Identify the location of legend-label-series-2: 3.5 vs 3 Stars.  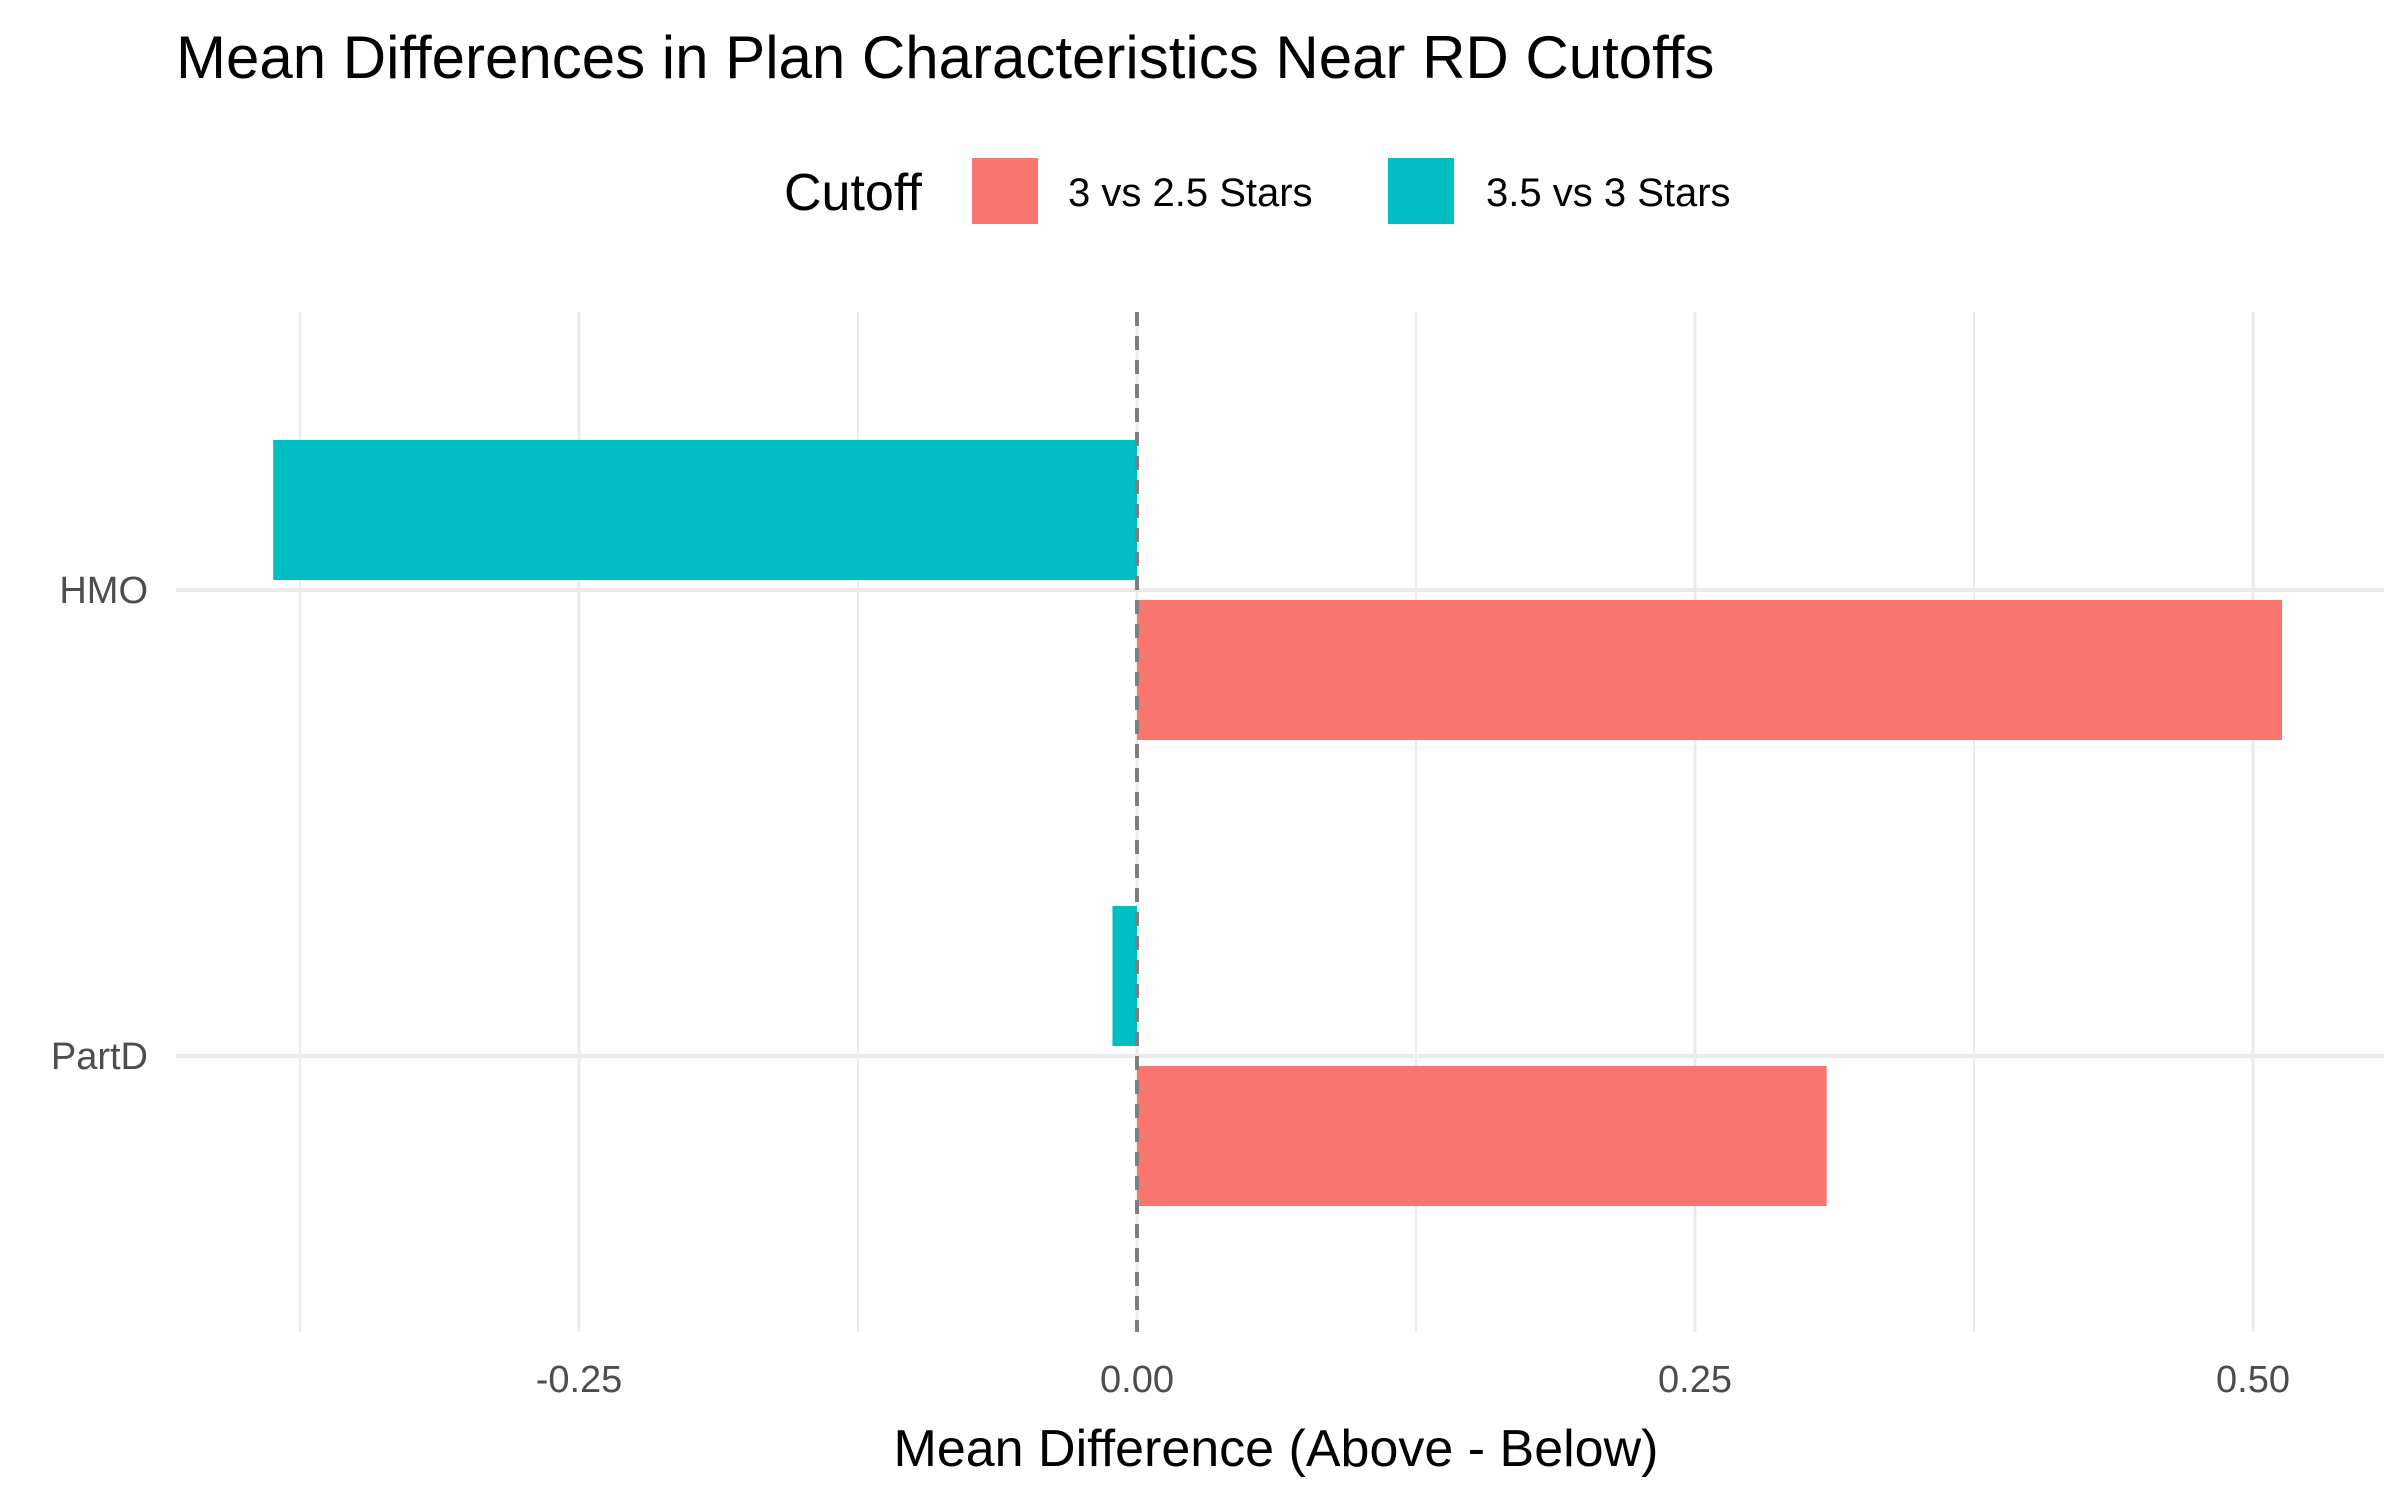
(1608, 193).